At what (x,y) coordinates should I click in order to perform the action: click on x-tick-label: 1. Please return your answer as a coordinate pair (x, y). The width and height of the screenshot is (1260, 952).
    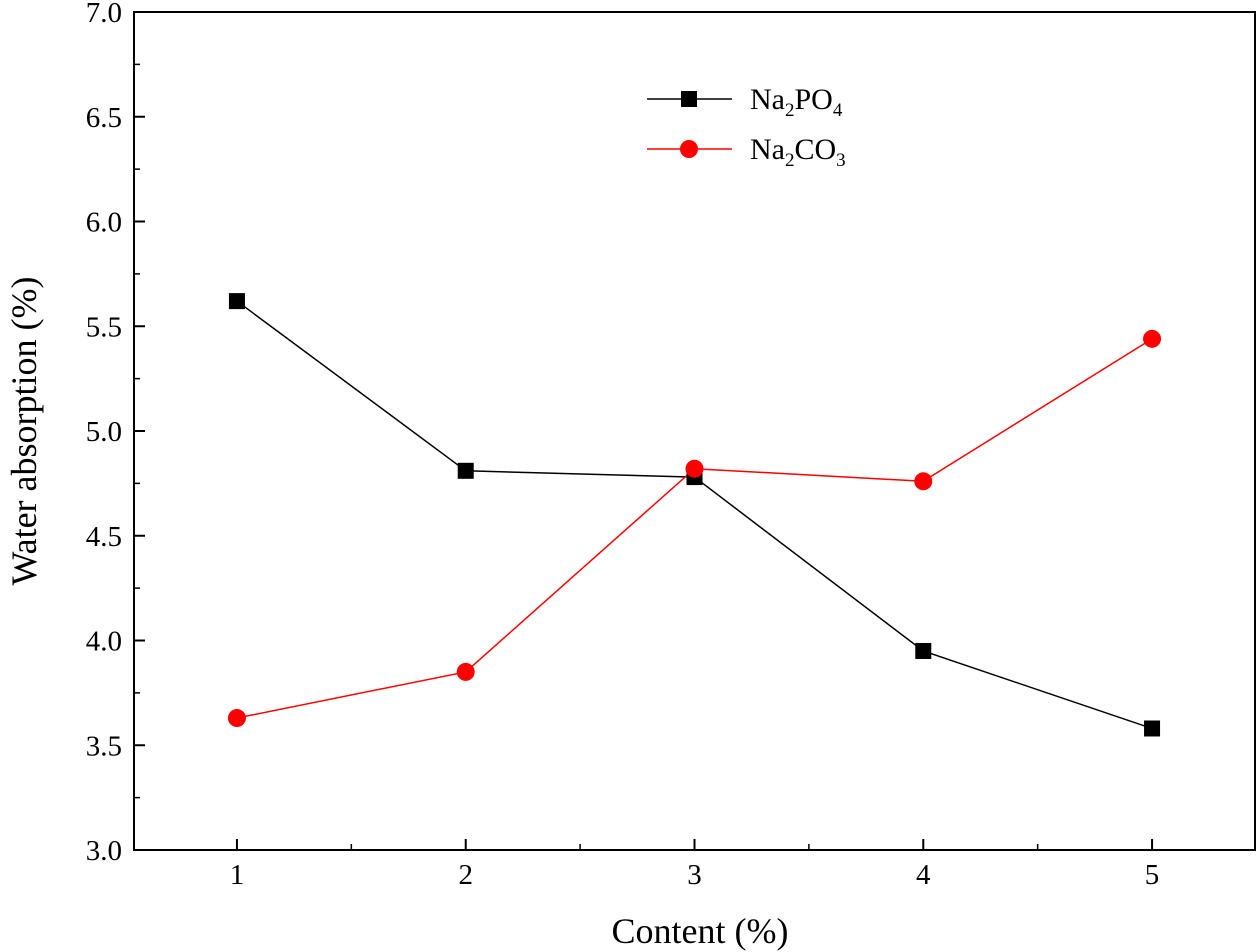
    Looking at the image, I should click on (237, 875).